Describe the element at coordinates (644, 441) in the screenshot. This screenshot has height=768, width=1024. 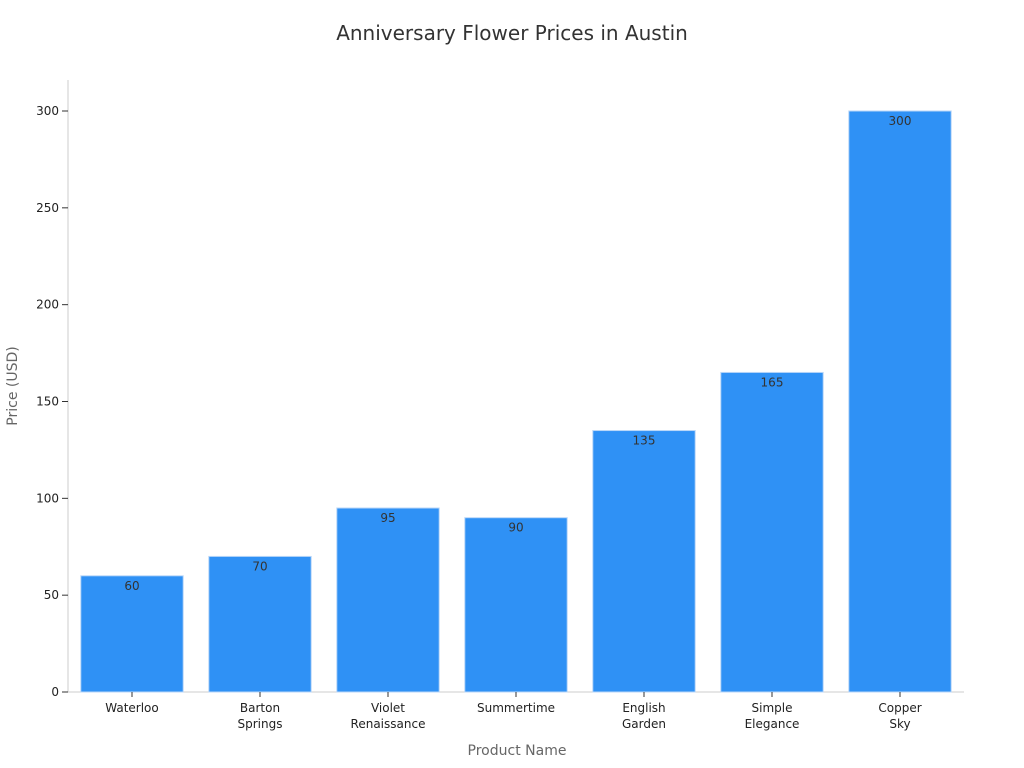
I see `bar-value-label: 135` at that location.